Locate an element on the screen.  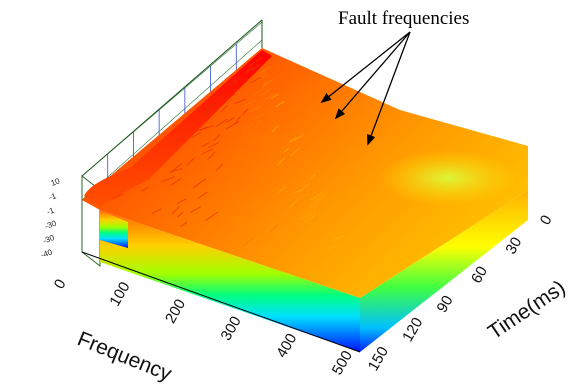
x-tick-label: 300 is located at coordinates (231, 328).